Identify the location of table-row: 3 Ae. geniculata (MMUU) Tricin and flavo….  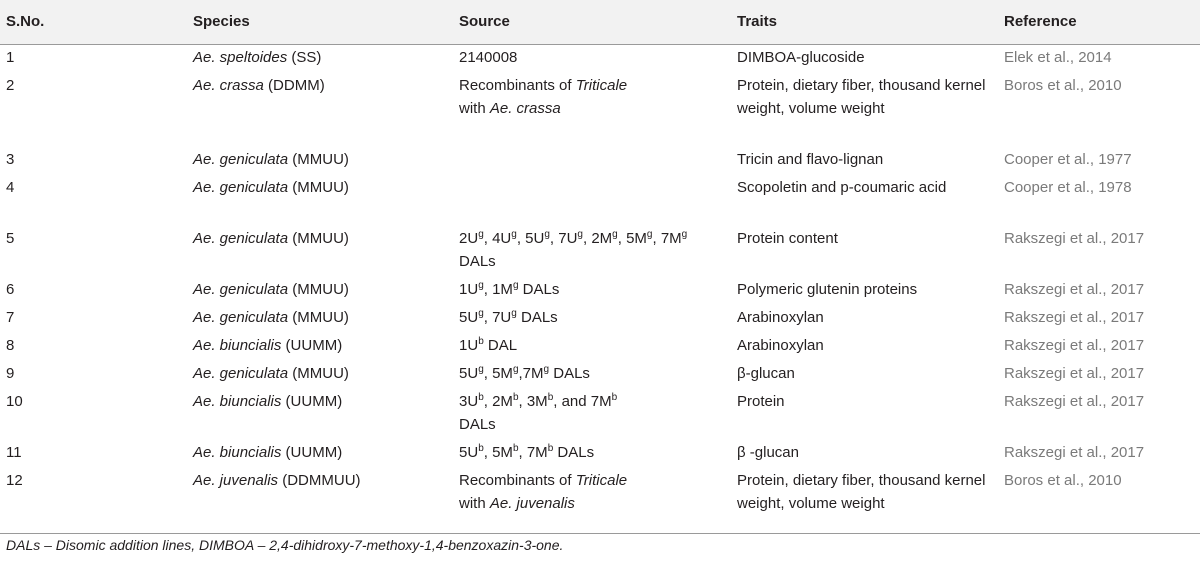
(600, 161).